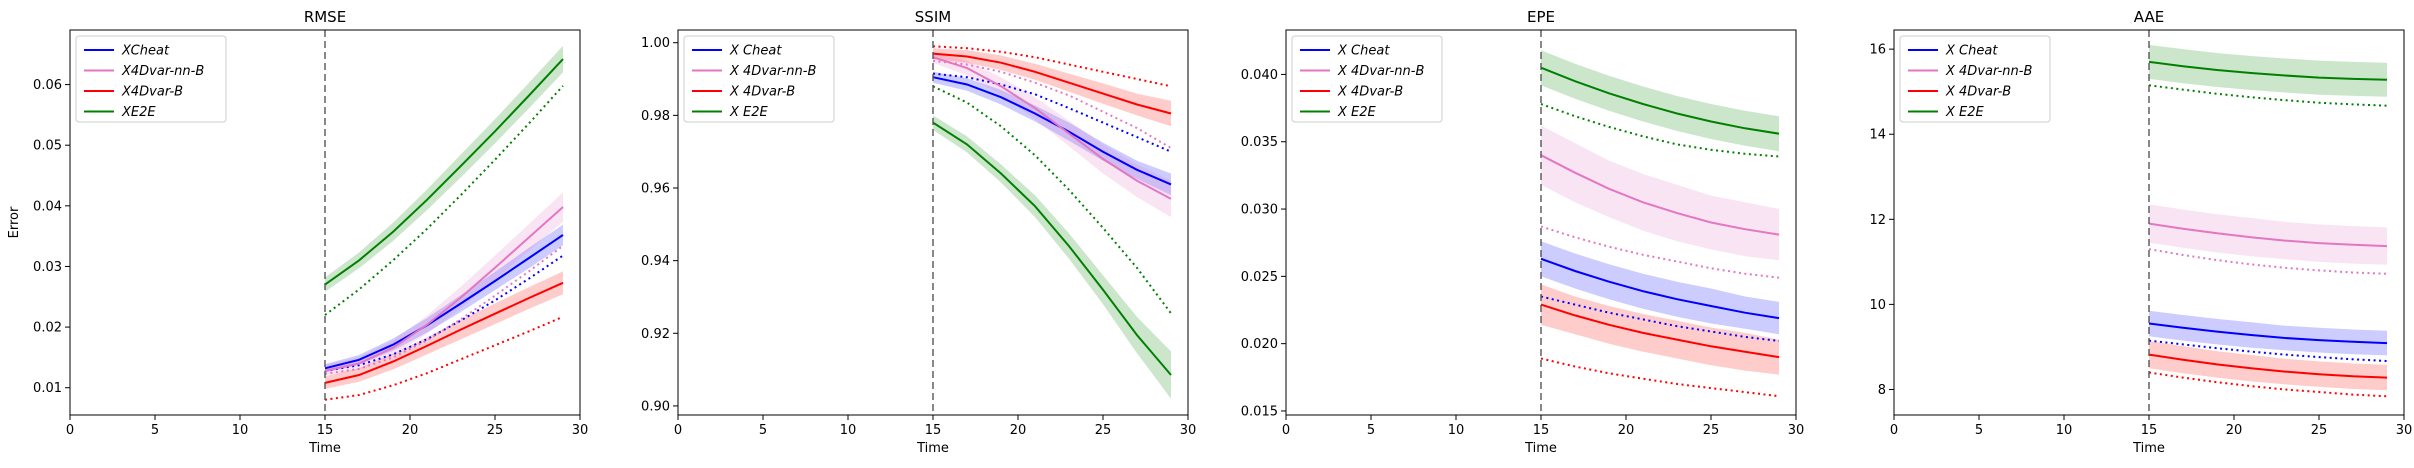 This screenshot has height=468, width=2414. What do you see at coordinates (1259, 210) in the screenshot?
I see `y-tick-label: 0.030` at bounding box center [1259, 210].